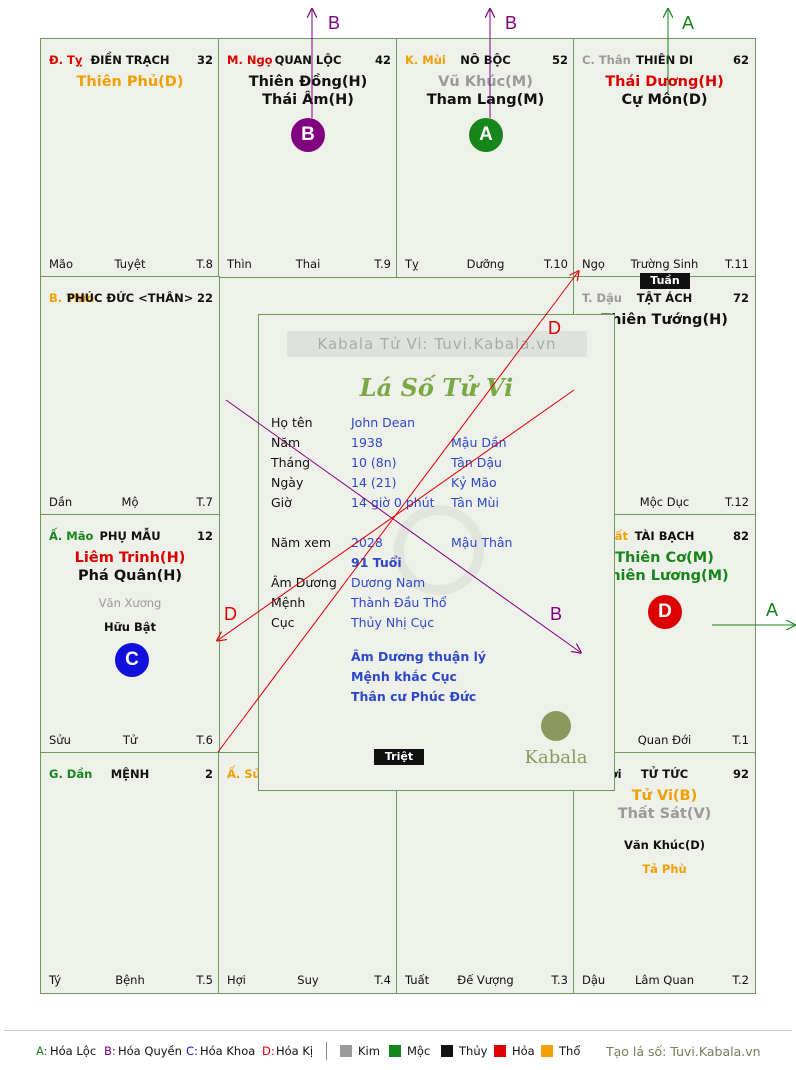 The height and width of the screenshot is (1070, 796). I want to click on palace-stage: Quan Đới, so click(664, 740).